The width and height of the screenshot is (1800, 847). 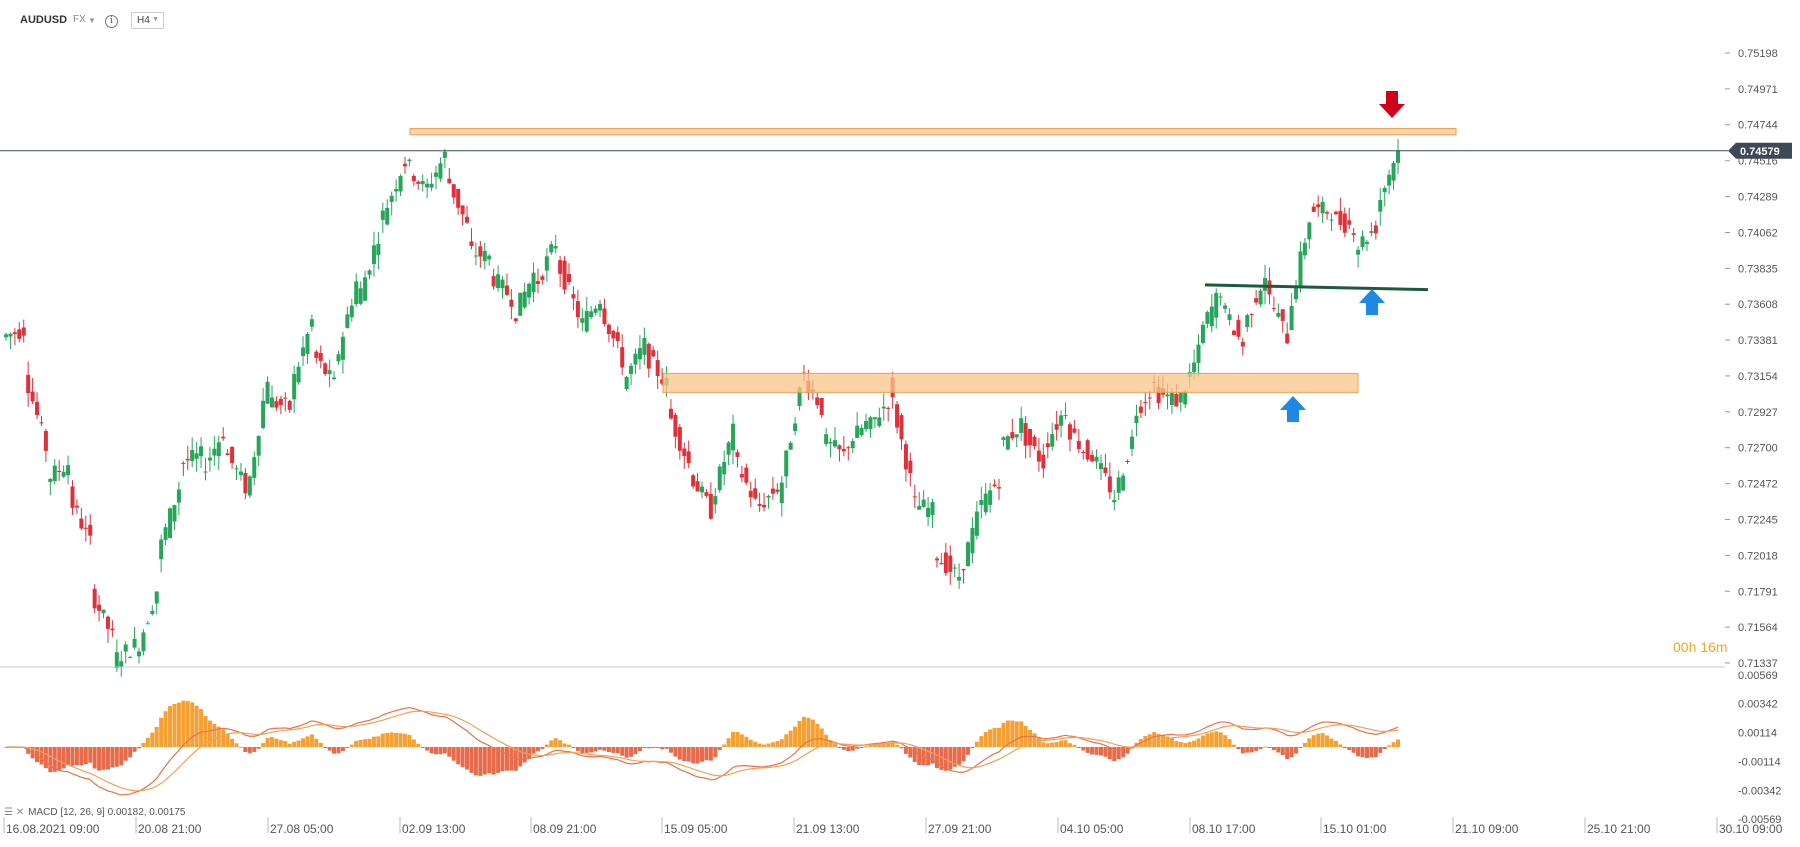 I want to click on timeframe-select: H4 ▼, so click(x=147, y=20).